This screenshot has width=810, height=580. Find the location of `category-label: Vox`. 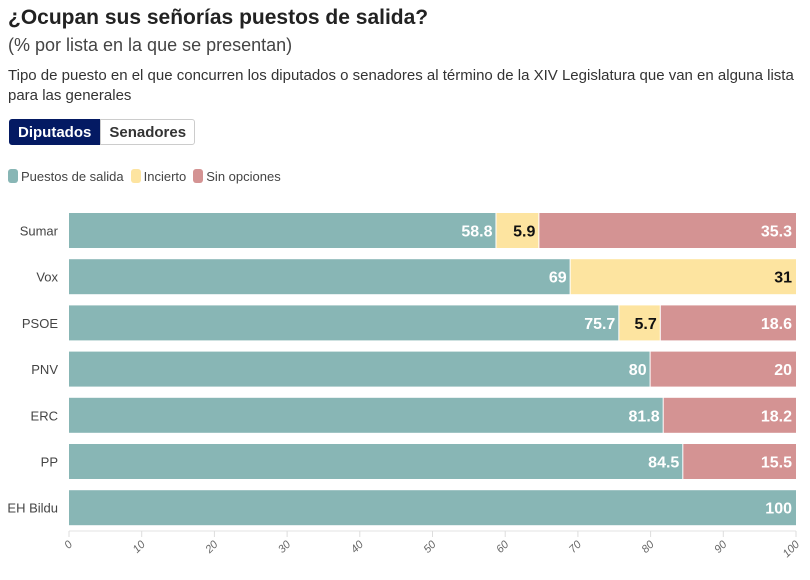

category-label: Vox is located at coordinates (47, 277).